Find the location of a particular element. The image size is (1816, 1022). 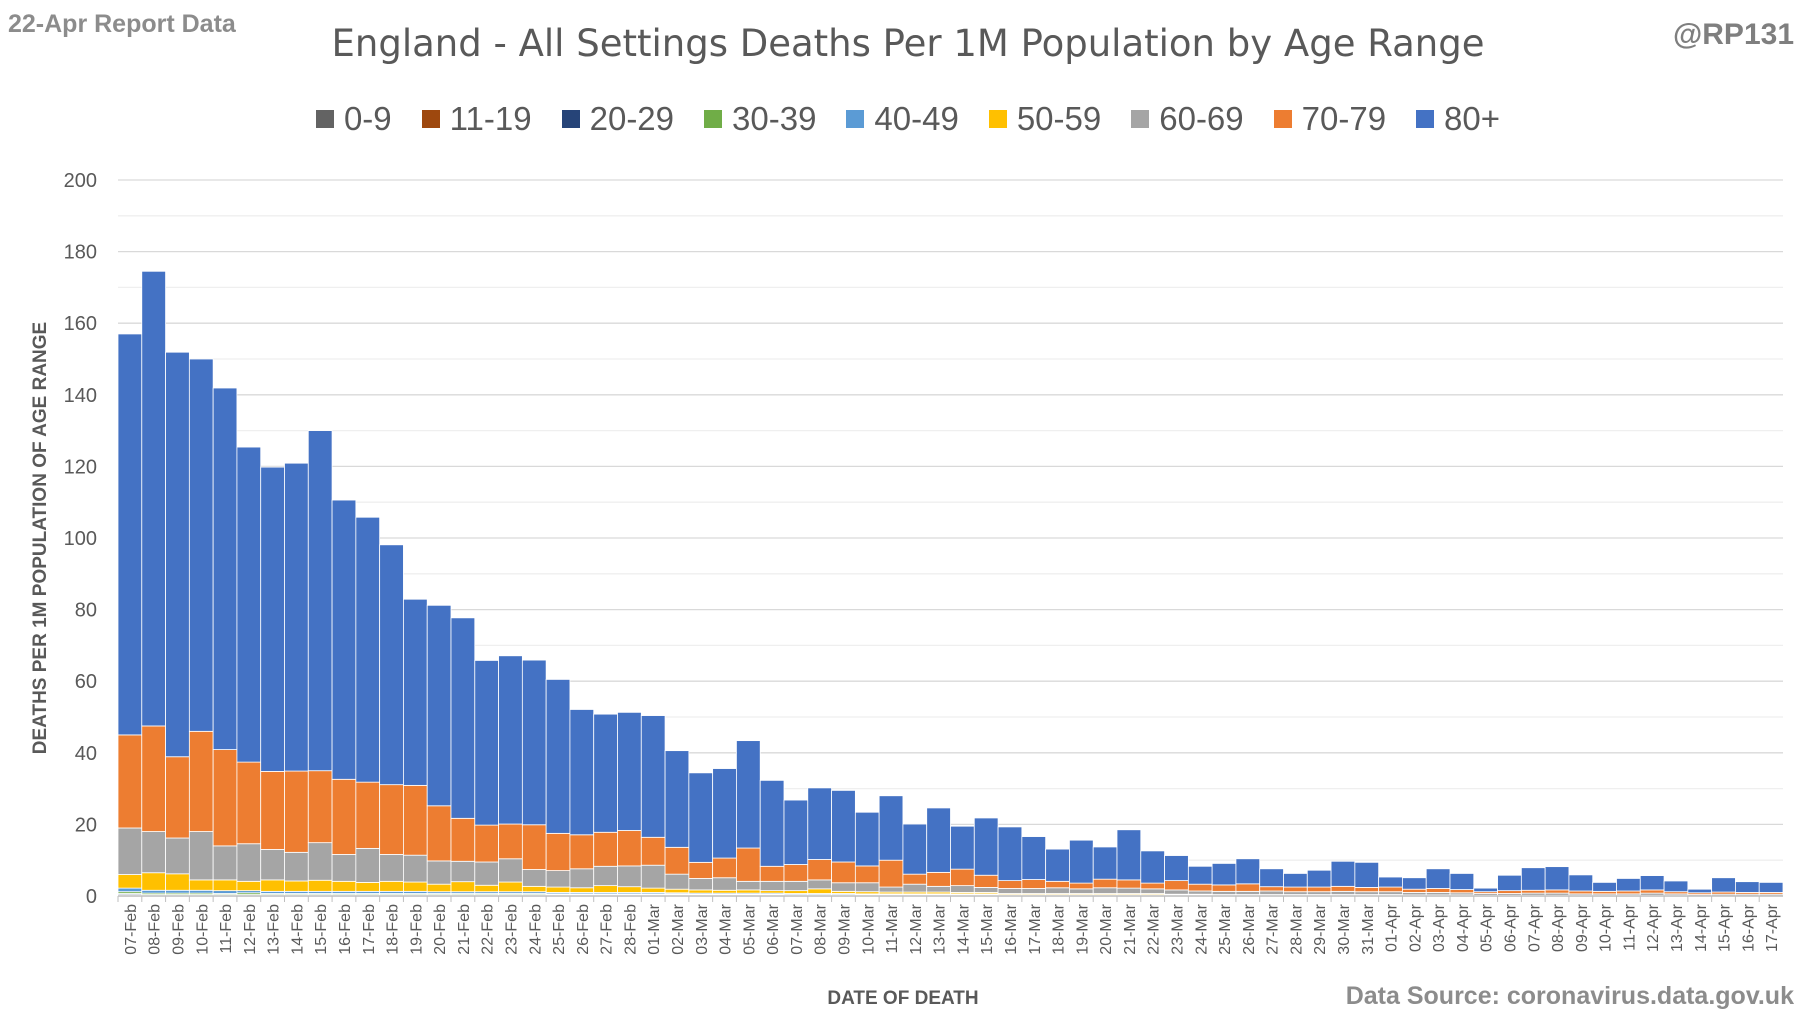

x-tick-label: 05-Mar is located at coordinates (749, 928).